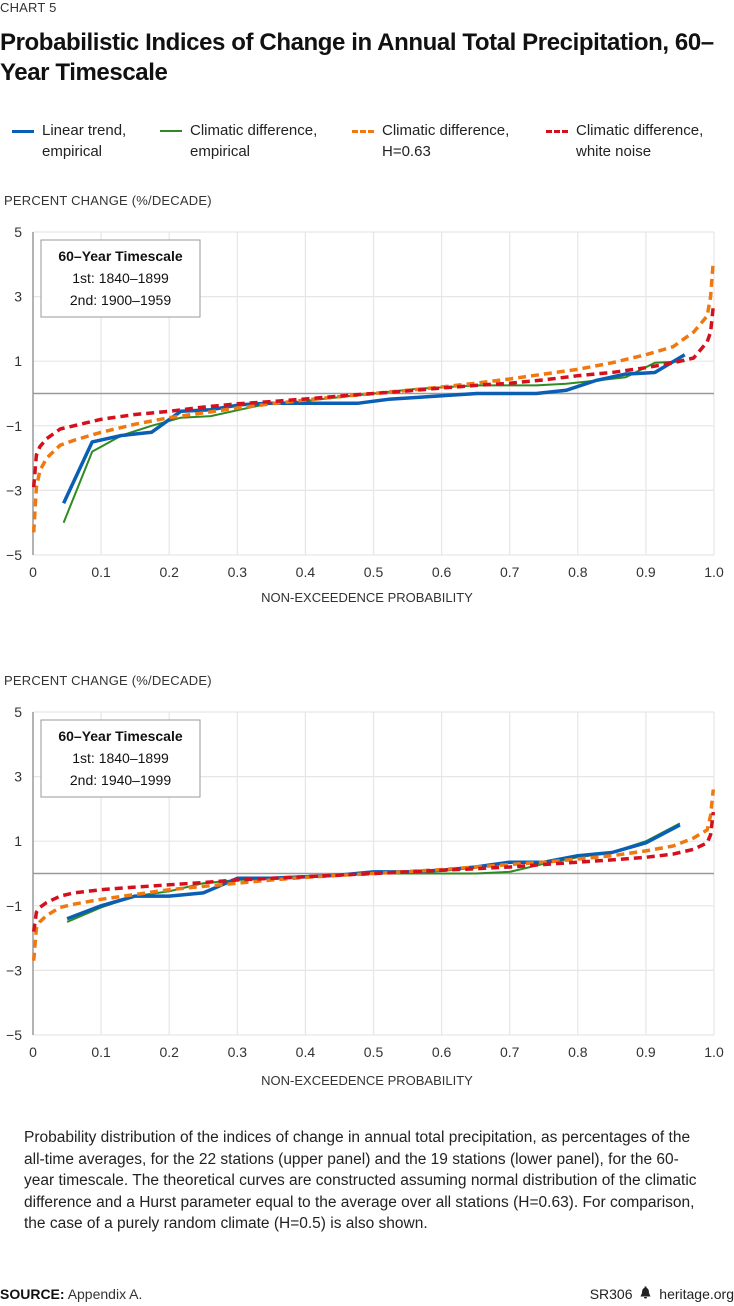  I want to click on legend-item-climatic-white-noise: Climatic difference, white noise, so click(624, 141).